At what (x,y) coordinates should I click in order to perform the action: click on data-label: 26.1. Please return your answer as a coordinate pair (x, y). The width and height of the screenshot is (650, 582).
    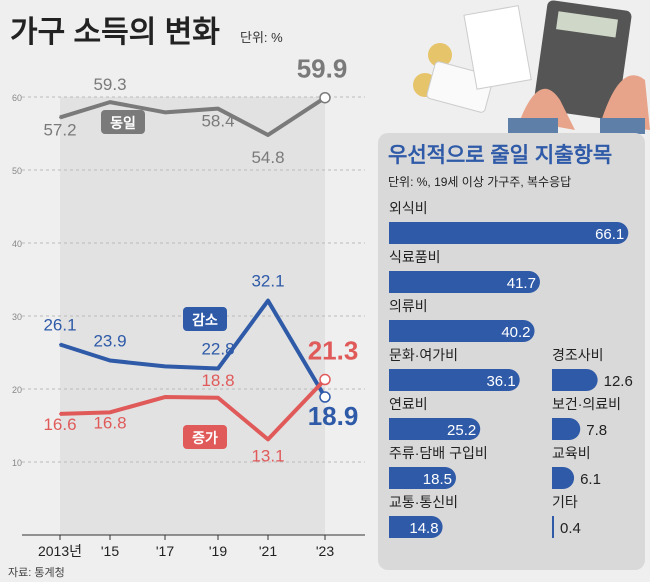
    Looking at the image, I should click on (59, 324).